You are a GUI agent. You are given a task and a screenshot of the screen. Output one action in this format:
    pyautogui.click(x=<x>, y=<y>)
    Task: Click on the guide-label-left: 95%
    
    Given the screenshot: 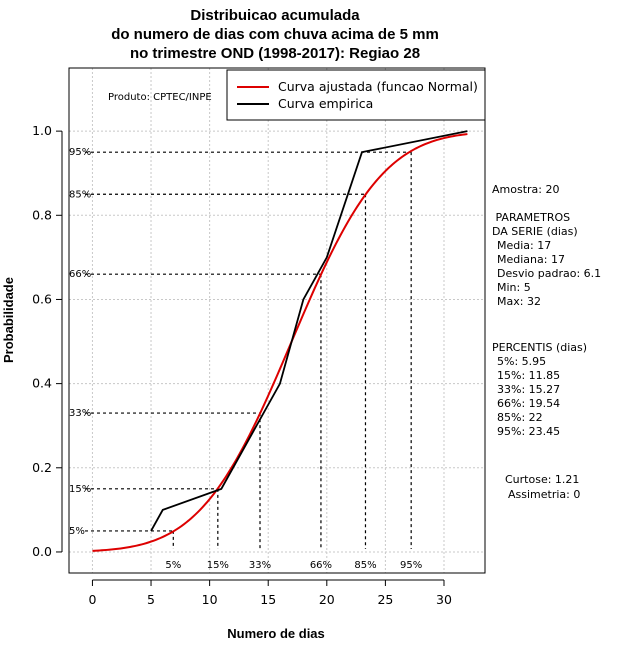 What is the action you would take?
    pyautogui.click(x=80, y=152)
    